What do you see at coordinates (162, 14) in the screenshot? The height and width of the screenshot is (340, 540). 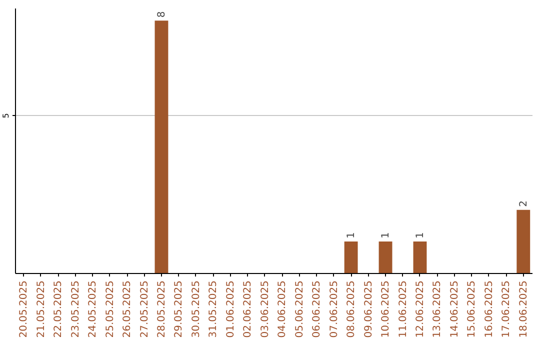 I see `data-label: 8` at bounding box center [162, 14].